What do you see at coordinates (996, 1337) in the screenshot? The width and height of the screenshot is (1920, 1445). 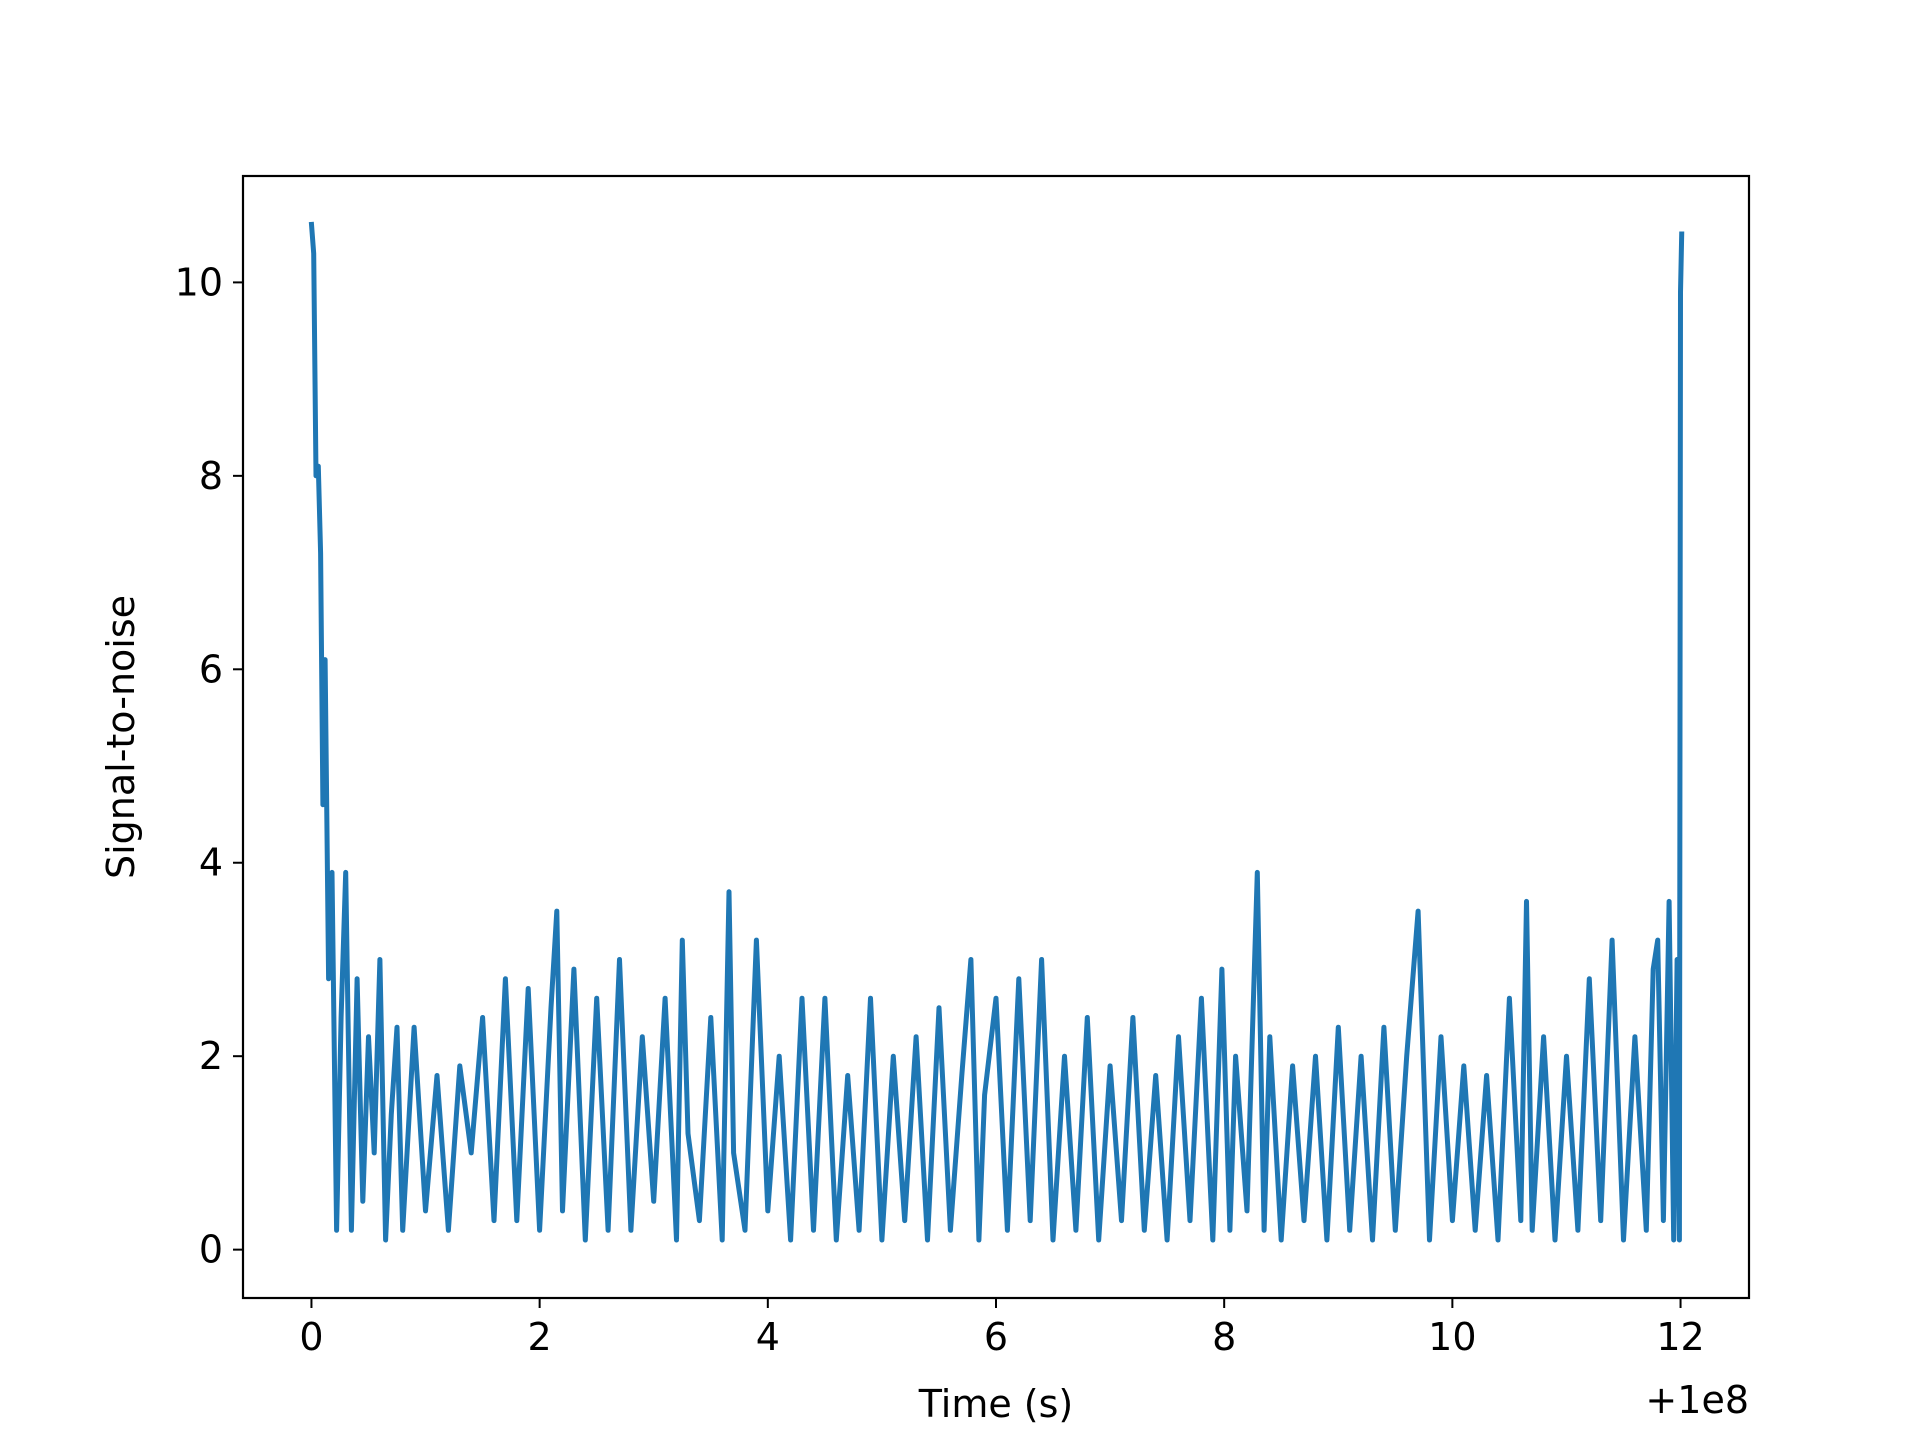 I see `x-tick-label: 6` at bounding box center [996, 1337].